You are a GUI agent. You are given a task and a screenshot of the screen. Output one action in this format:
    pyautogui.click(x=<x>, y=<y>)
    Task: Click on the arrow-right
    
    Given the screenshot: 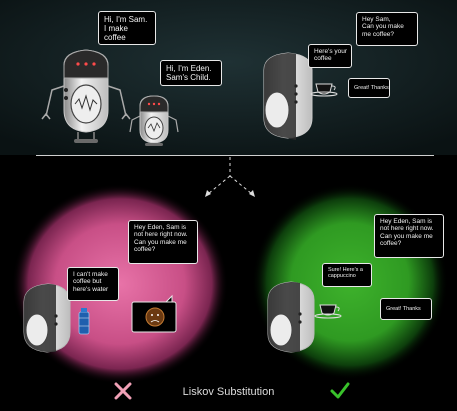 What is the action you would take?
    pyautogui.click(x=241, y=185)
    